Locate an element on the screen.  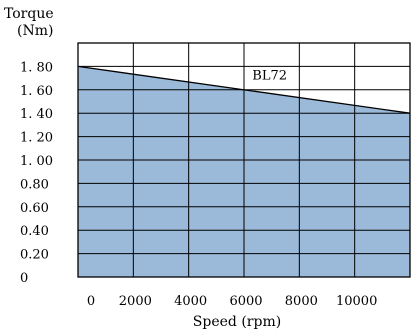
y-tick-label: 0.20 is located at coordinates (34, 255).